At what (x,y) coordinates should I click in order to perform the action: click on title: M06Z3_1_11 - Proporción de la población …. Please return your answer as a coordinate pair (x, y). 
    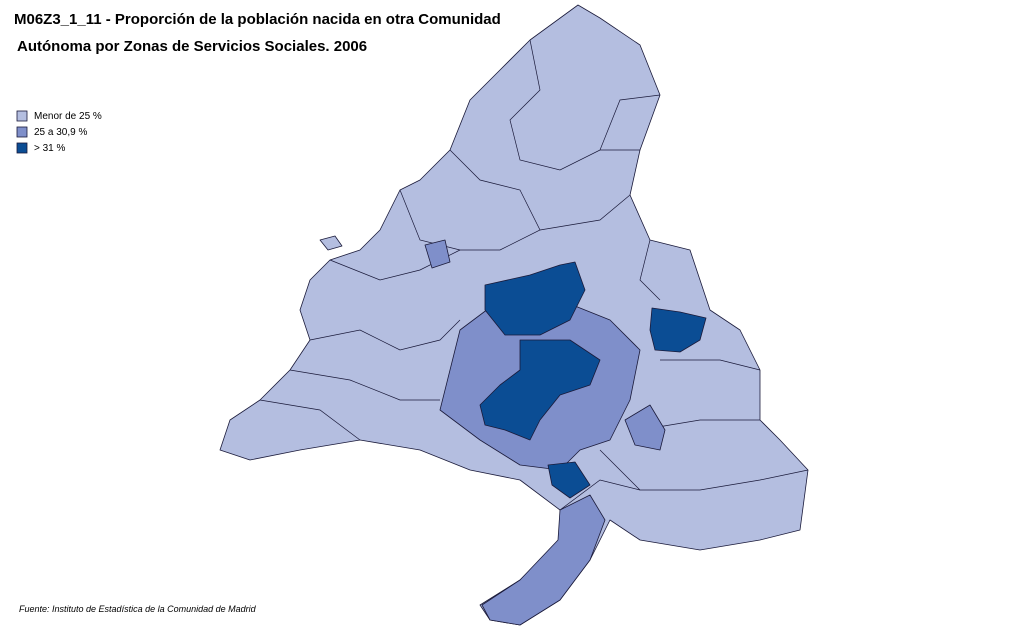
    Looking at the image, I should click on (257, 19).